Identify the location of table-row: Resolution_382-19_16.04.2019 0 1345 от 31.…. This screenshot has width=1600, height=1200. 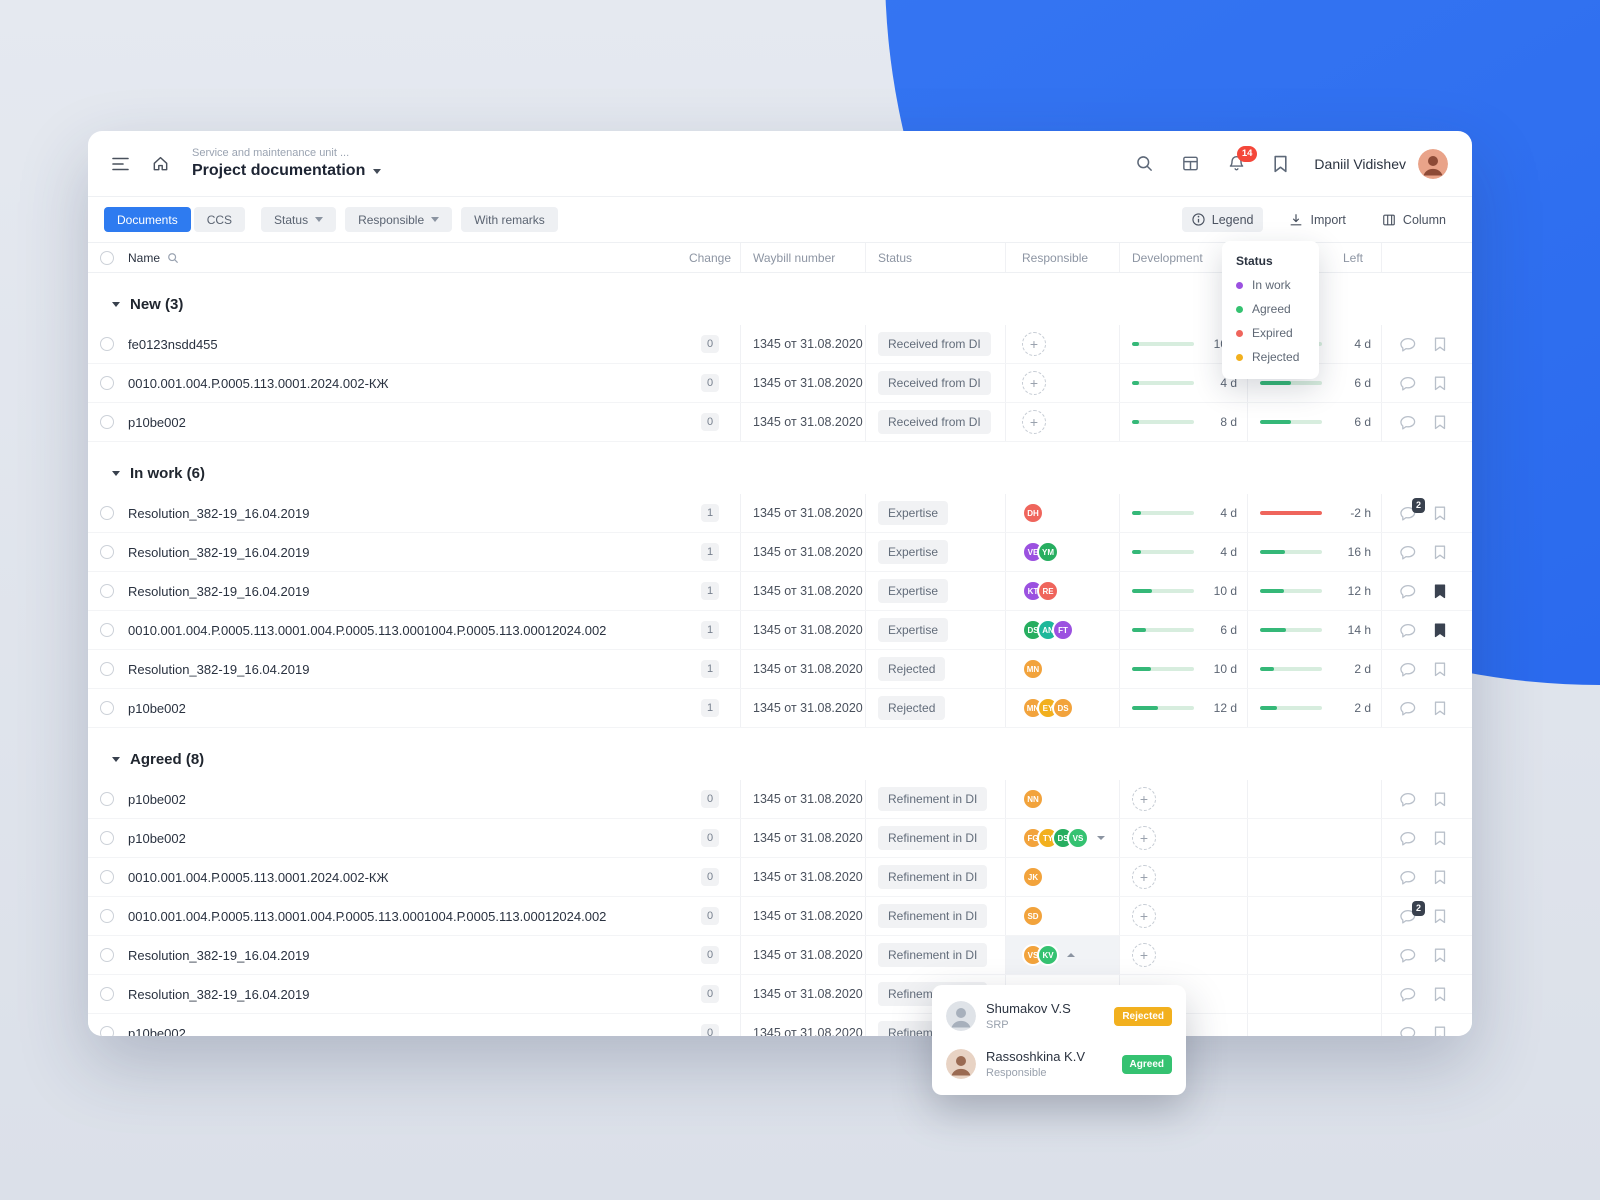
(780, 994).